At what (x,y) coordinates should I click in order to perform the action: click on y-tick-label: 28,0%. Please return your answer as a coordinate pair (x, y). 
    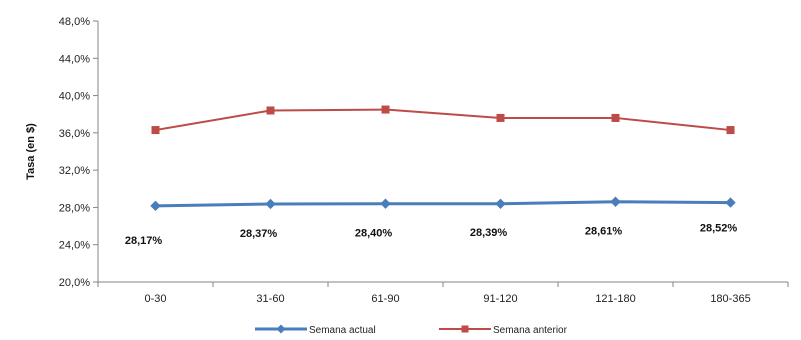
    Looking at the image, I should click on (74, 208).